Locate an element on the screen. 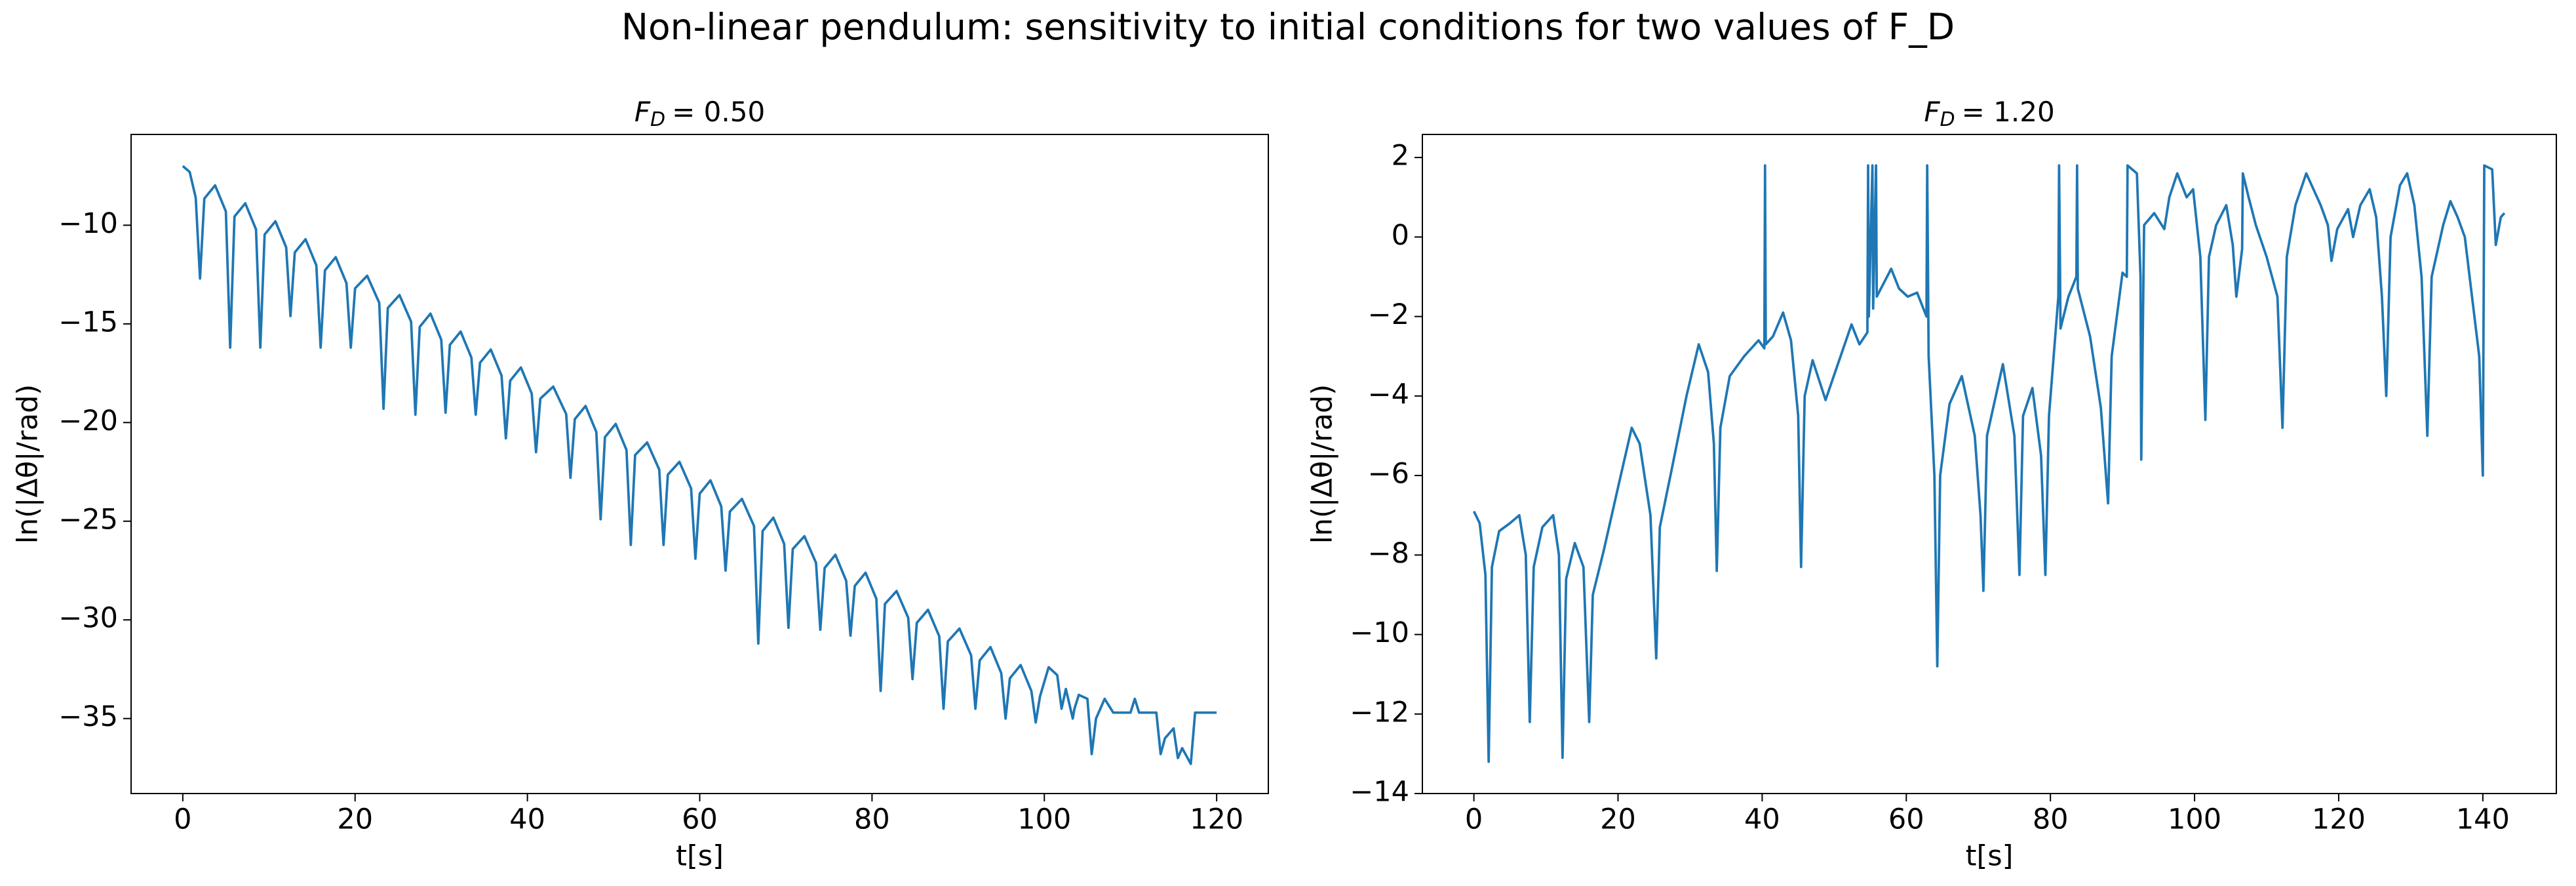 This screenshot has height=886, width=2576. subplot-title: FD = 1.20 is located at coordinates (1989, 113).